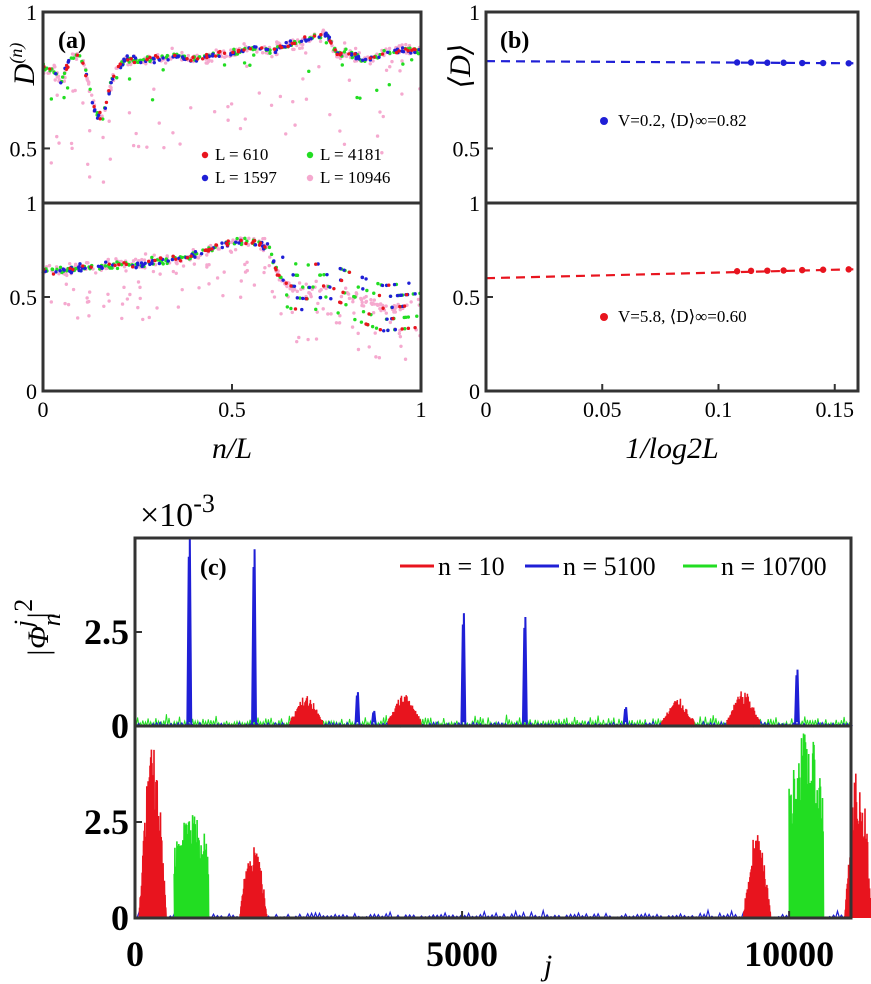  What do you see at coordinates (253, 883) in the screenshot?
I see `bottom-block-n10` at bounding box center [253, 883].